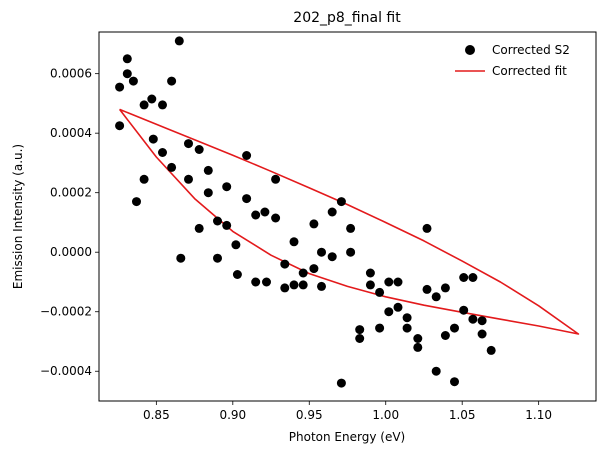 The width and height of the screenshot is (605, 453). I want to click on x-axis-label: Photon Energy (eV), so click(347, 437).